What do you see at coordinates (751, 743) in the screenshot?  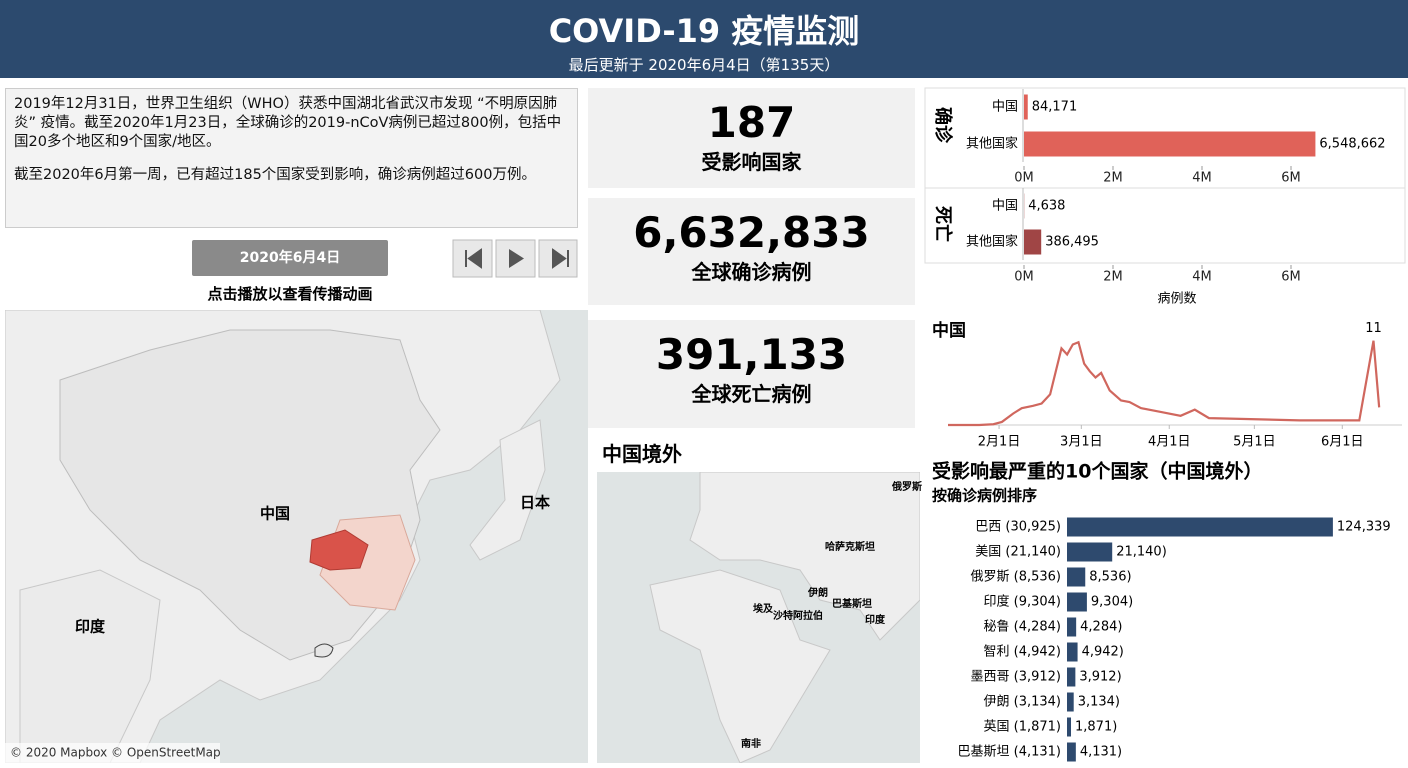 I see `map-label: 南非` at bounding box center [751, 743].